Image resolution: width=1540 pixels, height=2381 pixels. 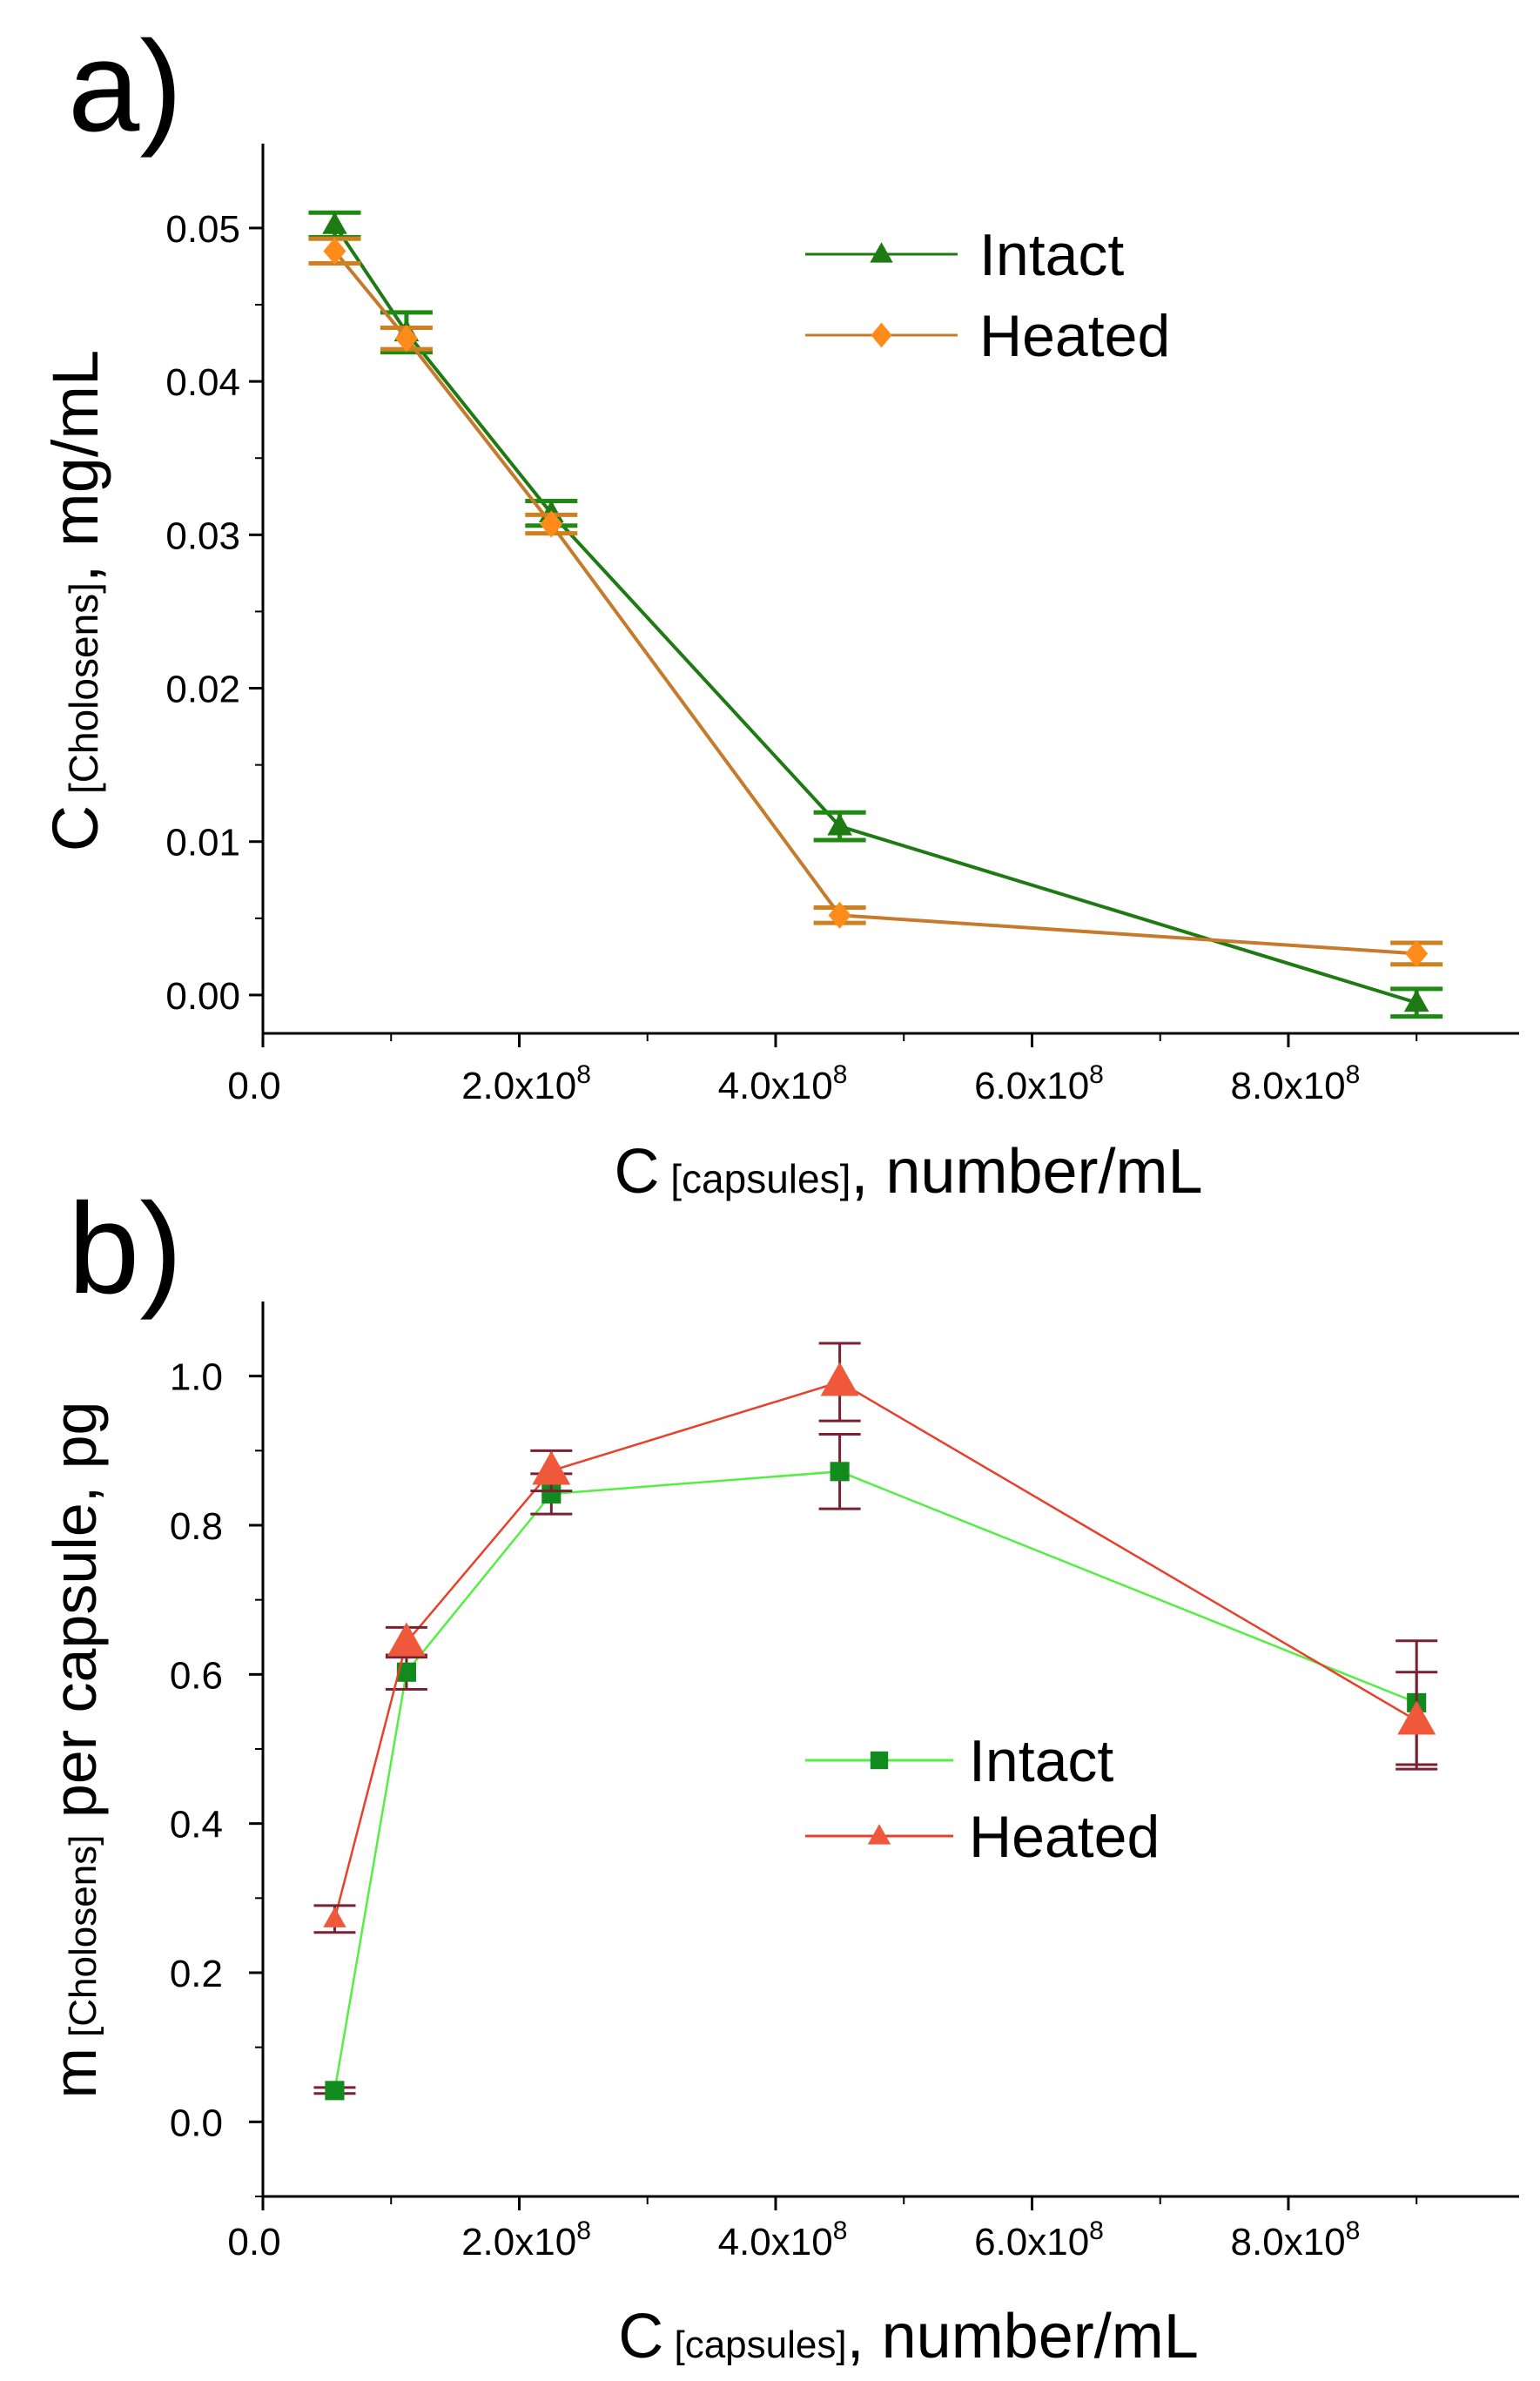 I want to click on y-axis-title-main: m, so click(x=75, y=2073).